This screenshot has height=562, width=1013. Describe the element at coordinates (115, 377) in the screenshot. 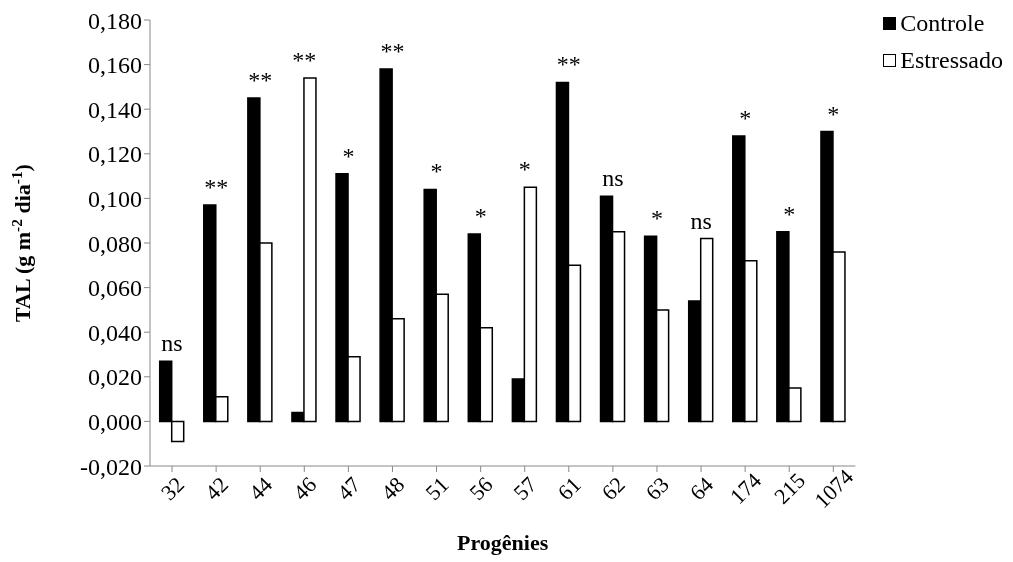

I see `y-tick-label: 0,020` at that location.